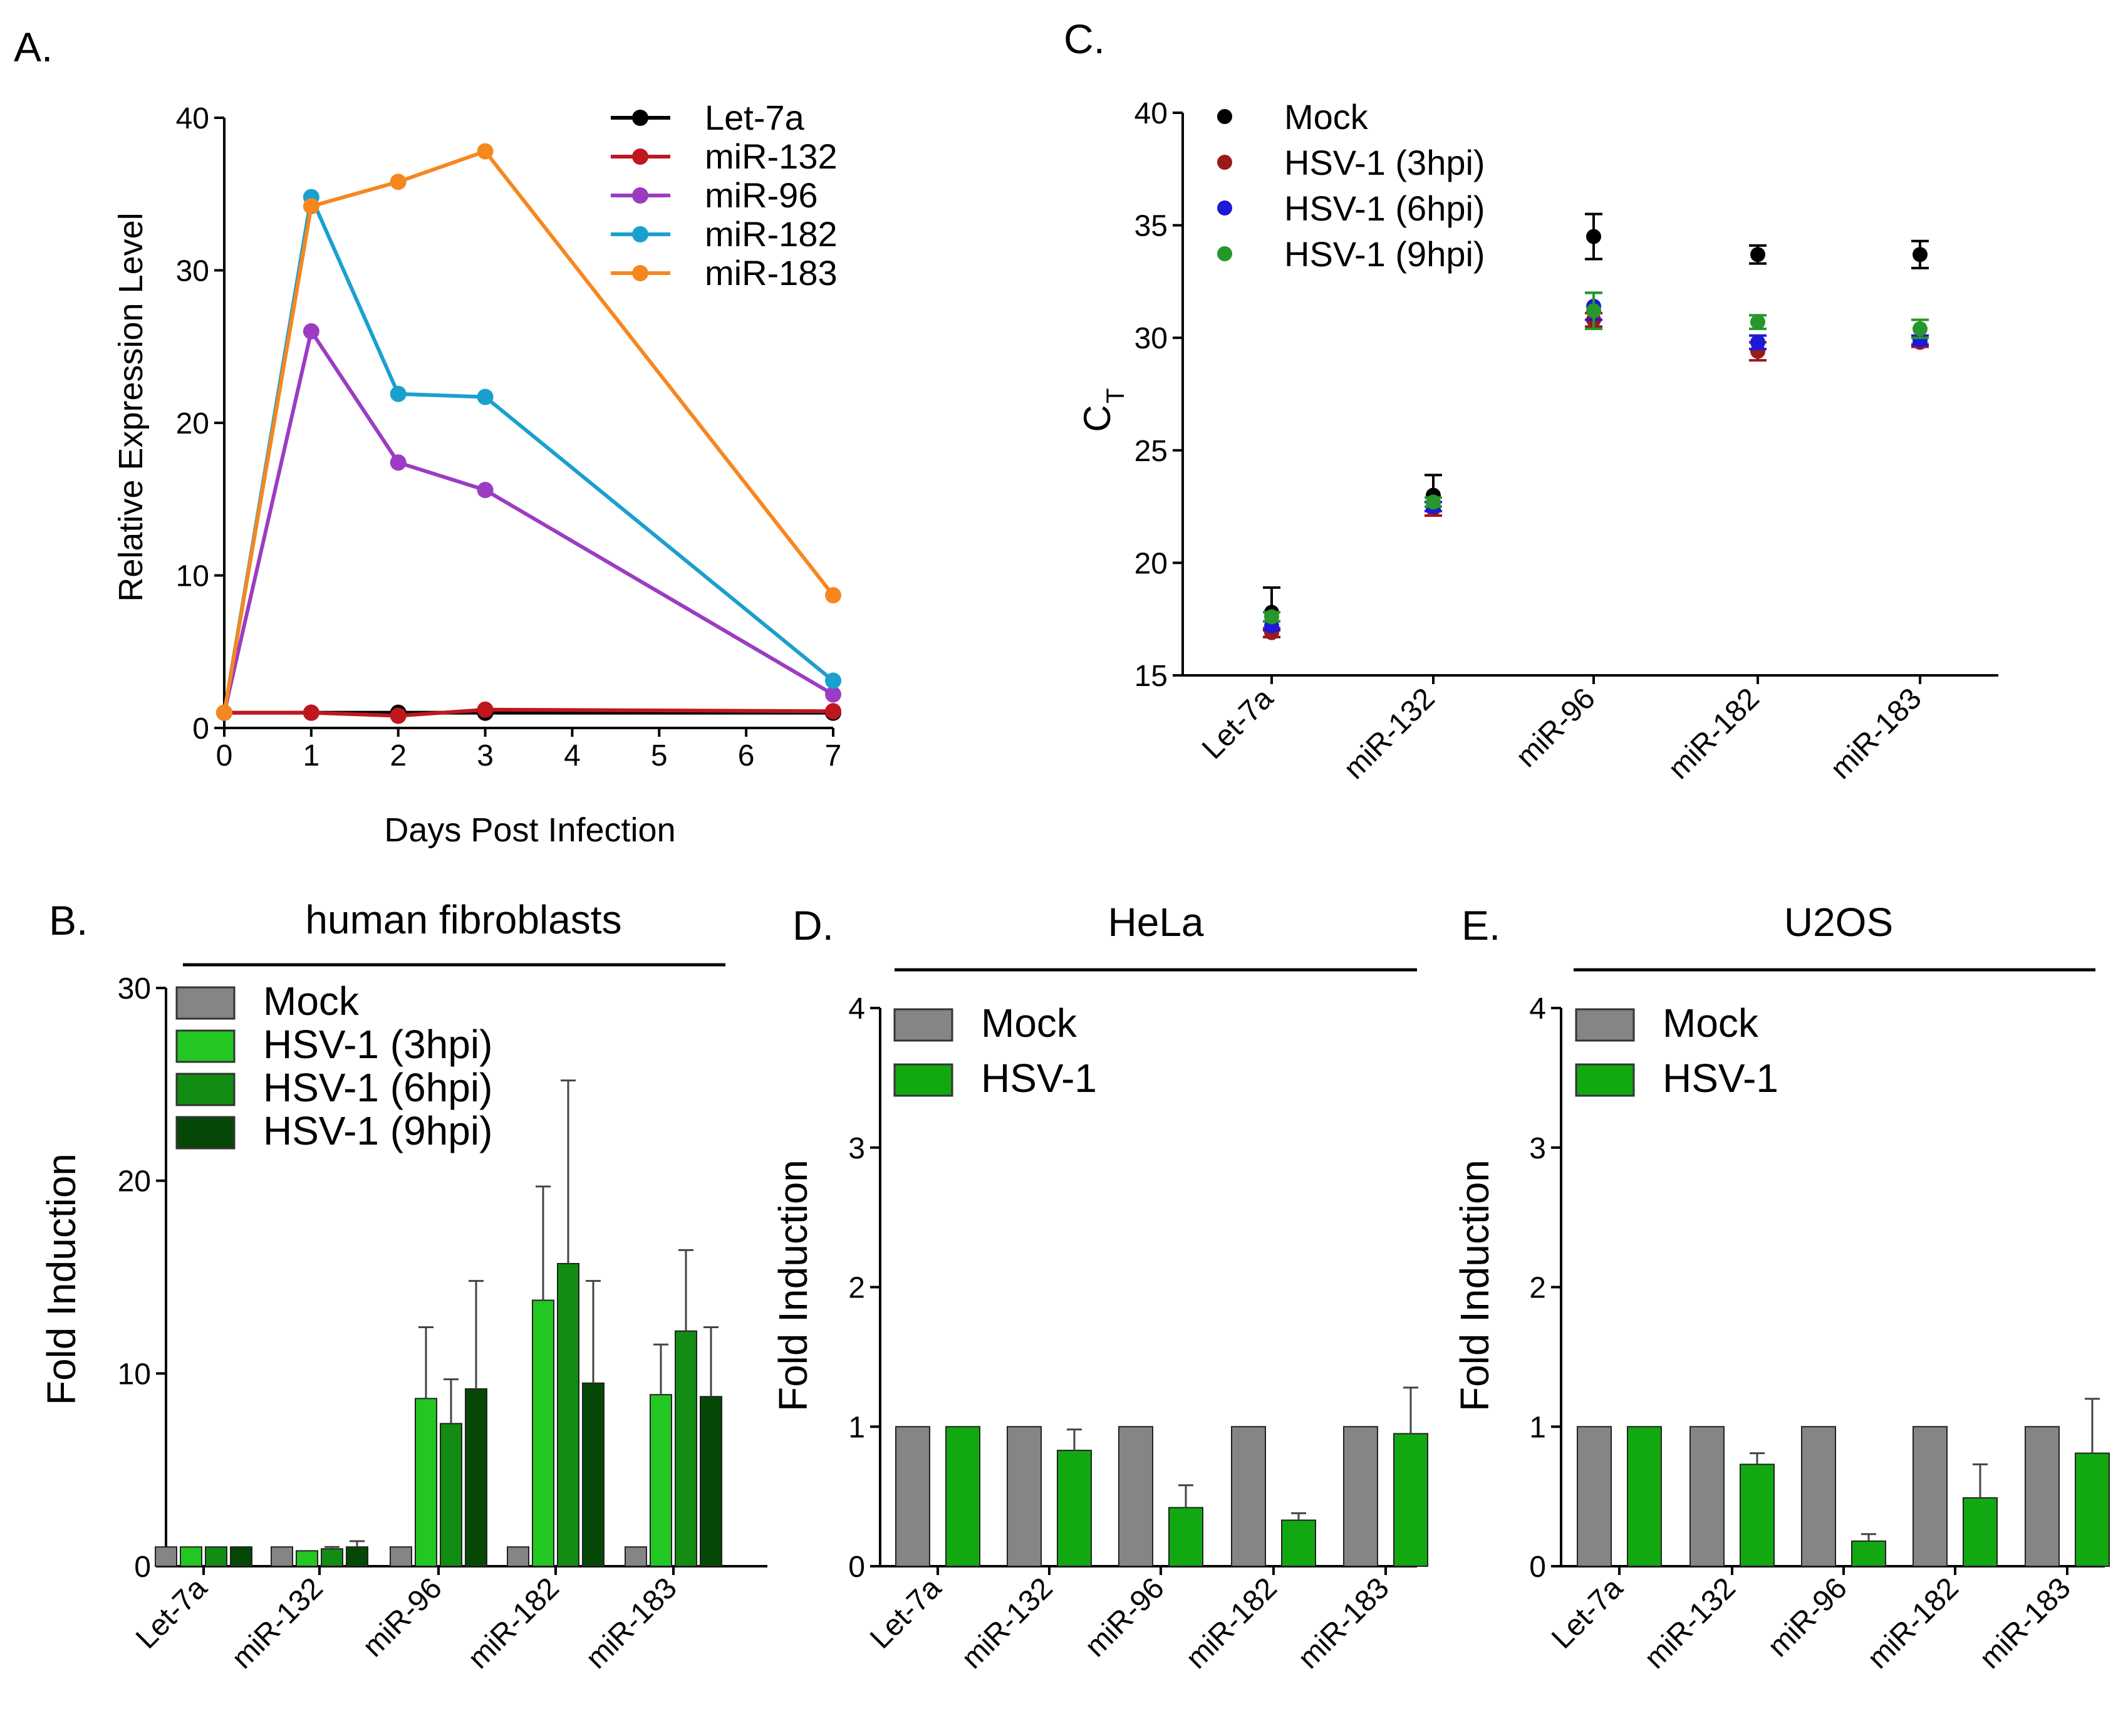 The width and height of the screenshot is (2128, 1736). What do you see at coordinates (856, 1288) in the screenshot?
I see `panel-d-y-tick-label: 2` at bounding box center [856, 1288].